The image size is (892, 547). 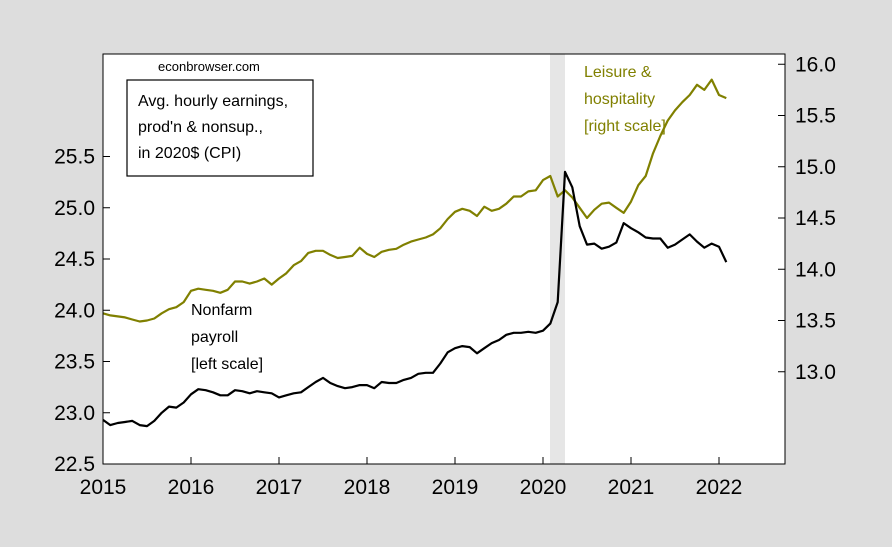 What do you see at coordinates (557, 259) in the screenshot?
I see `recession-shading` at bounding box center [557, 259].